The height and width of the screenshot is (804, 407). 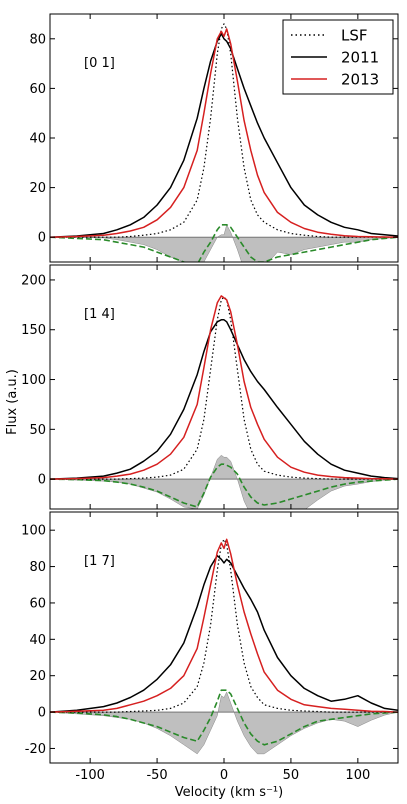 What do you see at coordinates (90, 775) in the screenshot?
I see `x-tick-label: -100` at bounding box center [90, 775].